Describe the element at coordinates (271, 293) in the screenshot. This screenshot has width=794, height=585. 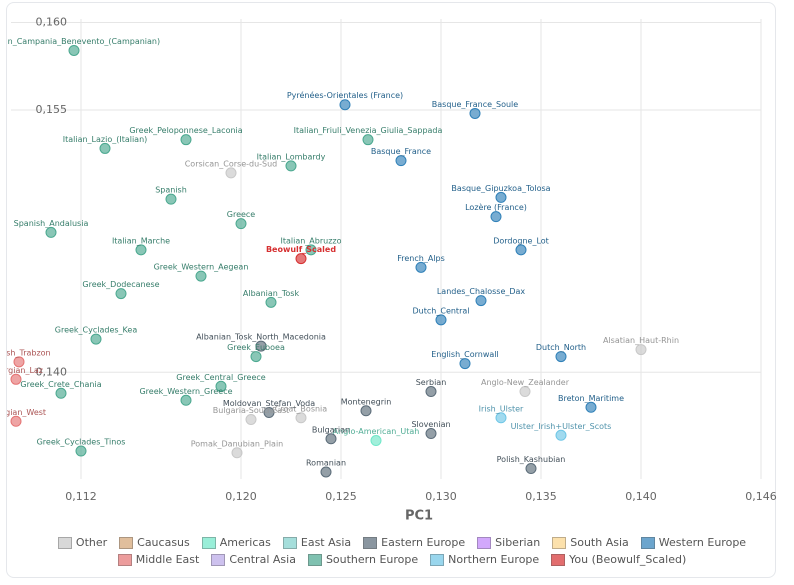
I see `point-label: Albanian_Tosk` at that location.